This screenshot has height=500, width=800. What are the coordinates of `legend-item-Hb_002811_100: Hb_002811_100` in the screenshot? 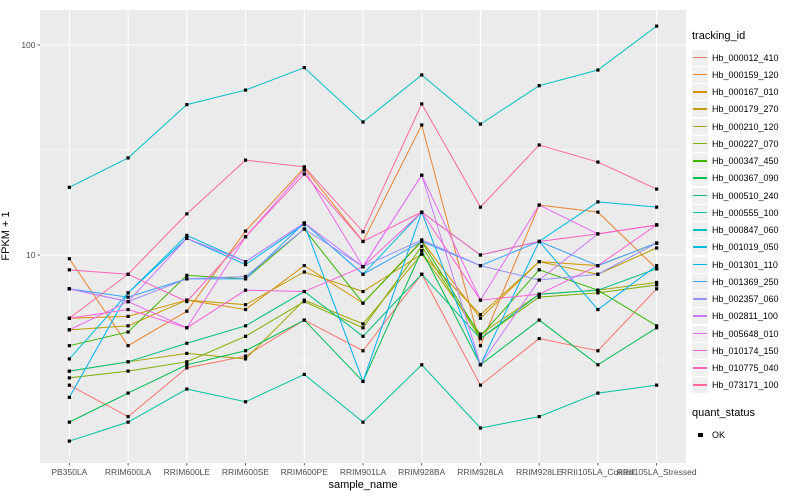 It's located at (745, 316).